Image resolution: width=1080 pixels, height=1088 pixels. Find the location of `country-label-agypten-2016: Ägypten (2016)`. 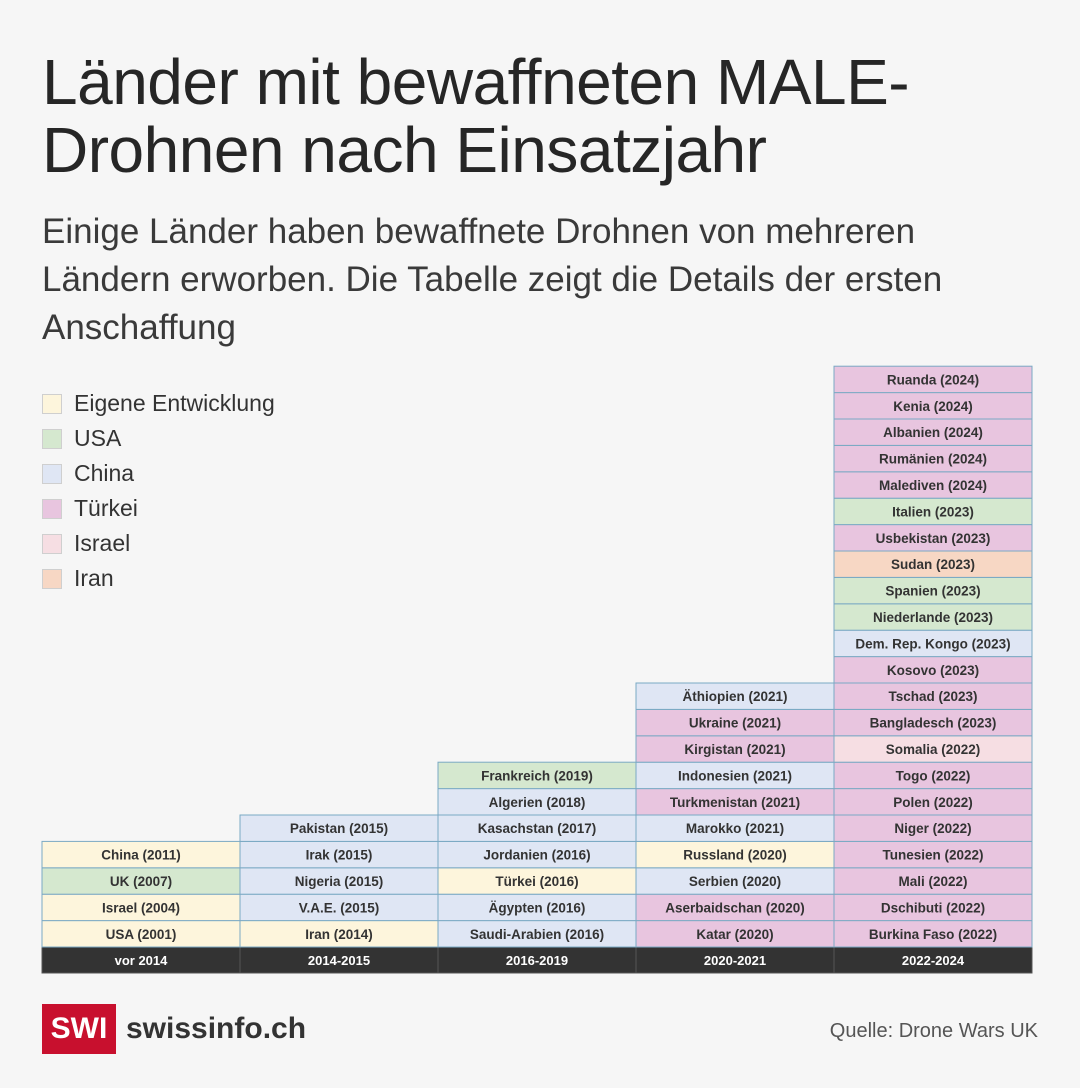

country-label-agypten-2016: Ägypten (2016) is located at coordinates (537, 907).